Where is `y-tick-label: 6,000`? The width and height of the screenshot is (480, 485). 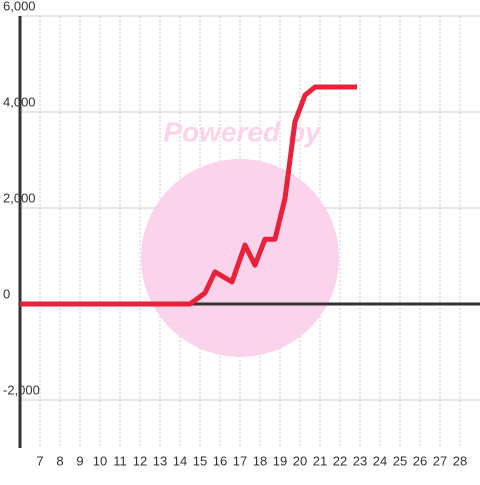 y-tick-label: 6,000 is located at coordinates (19, 6).